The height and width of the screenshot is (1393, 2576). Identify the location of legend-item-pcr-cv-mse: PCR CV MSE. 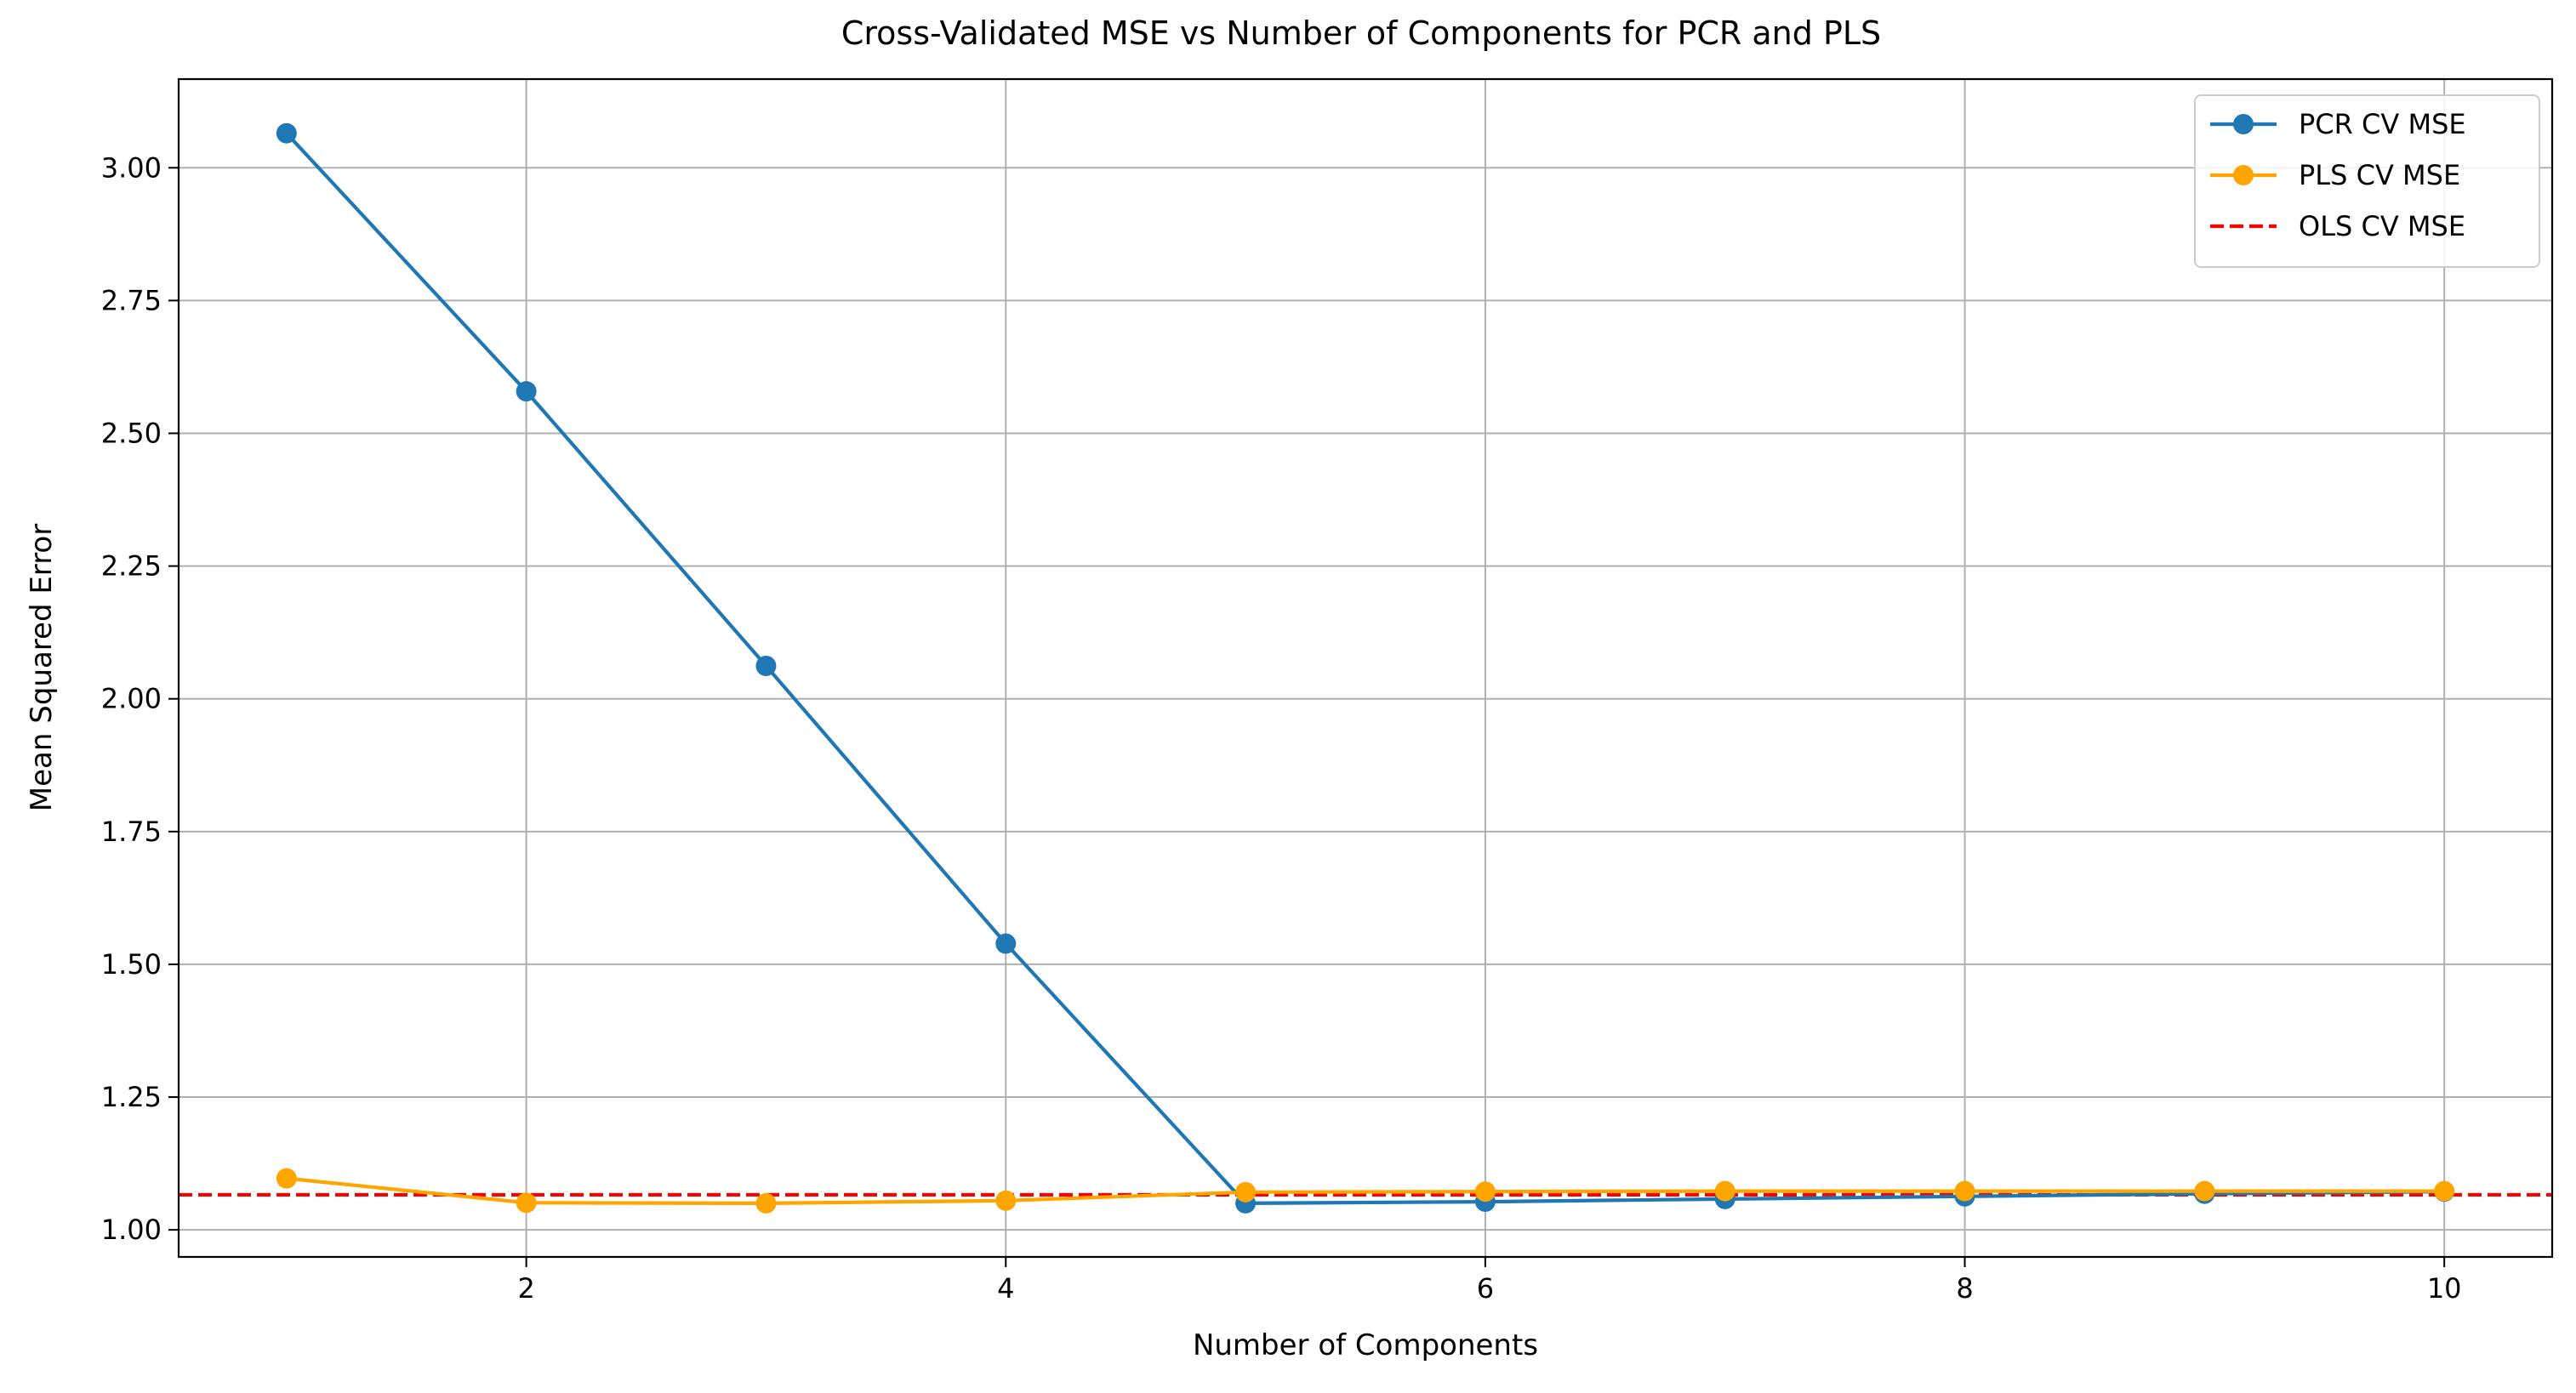
(2338, 124).